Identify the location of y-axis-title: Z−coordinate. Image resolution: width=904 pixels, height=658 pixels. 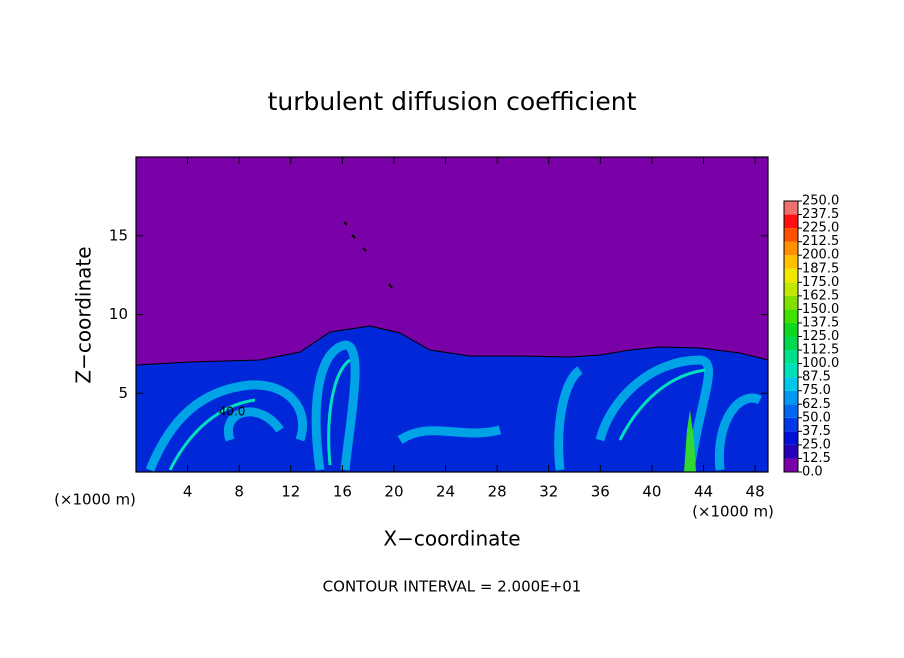
(84, 314).